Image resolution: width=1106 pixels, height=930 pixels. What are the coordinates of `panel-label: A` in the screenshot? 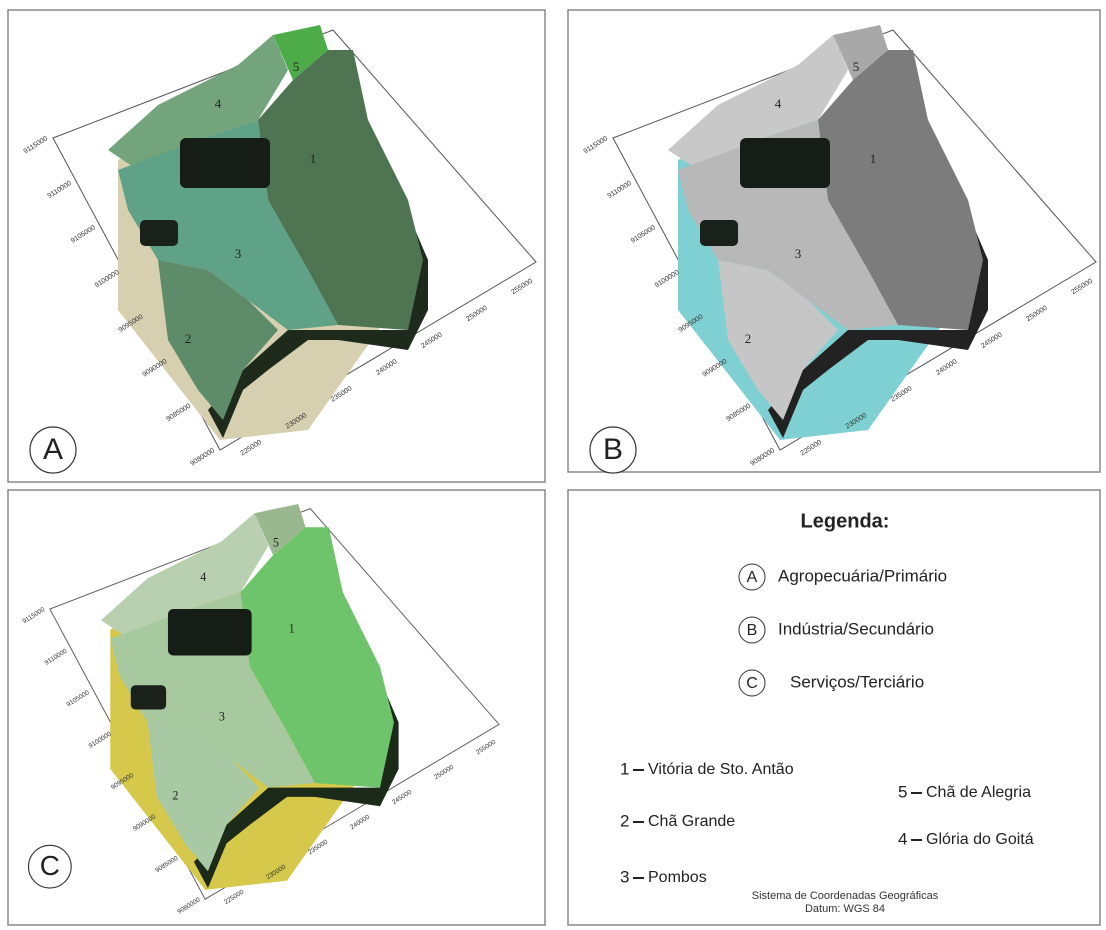 It's located at (53, 449).